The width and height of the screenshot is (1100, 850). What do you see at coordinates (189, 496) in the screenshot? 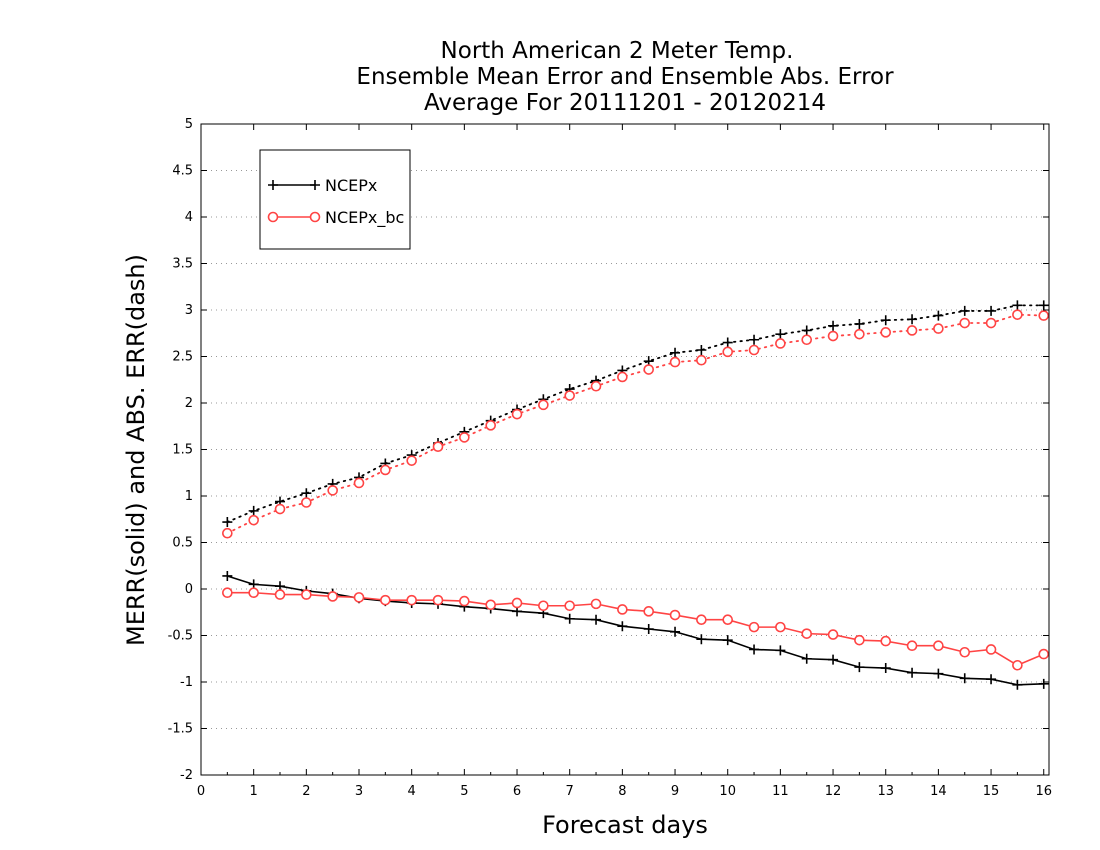
I see `y-tick-label: 1` at bounding box center [189, 496].